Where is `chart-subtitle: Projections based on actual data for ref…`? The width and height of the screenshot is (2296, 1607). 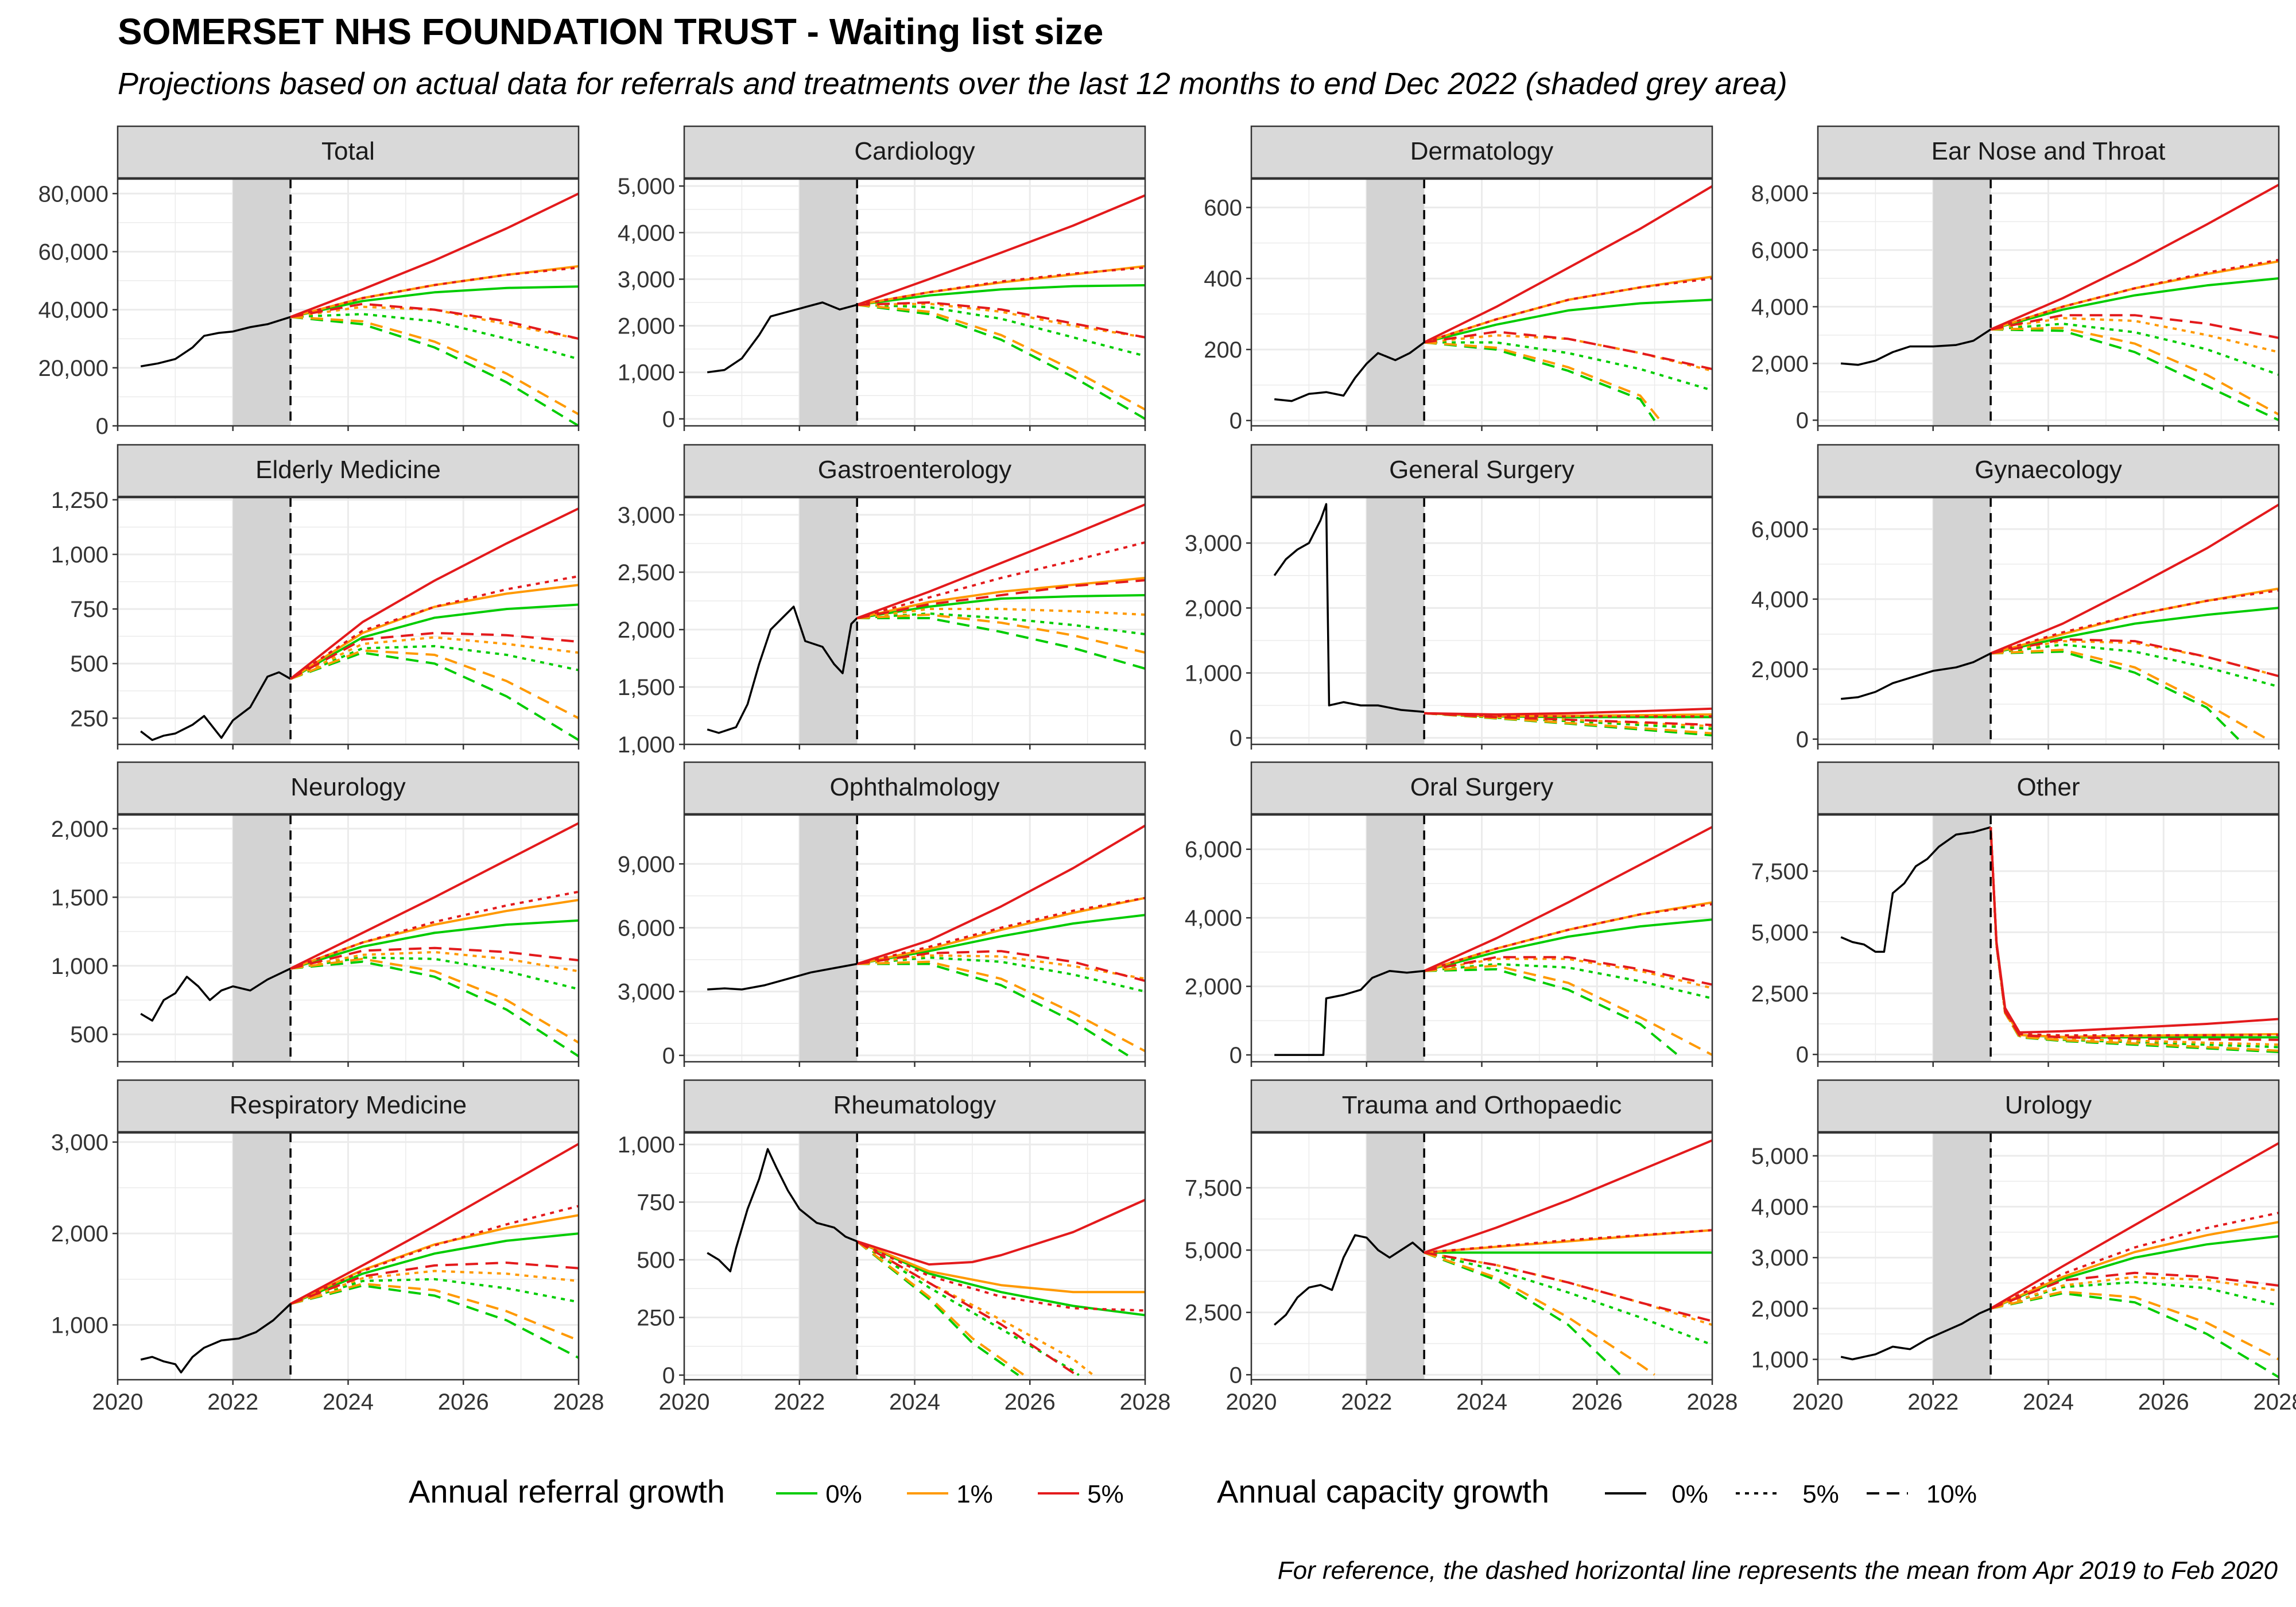
chart-subtitle: Projections based on actual data for ref… is located at coordinates (952, 84).